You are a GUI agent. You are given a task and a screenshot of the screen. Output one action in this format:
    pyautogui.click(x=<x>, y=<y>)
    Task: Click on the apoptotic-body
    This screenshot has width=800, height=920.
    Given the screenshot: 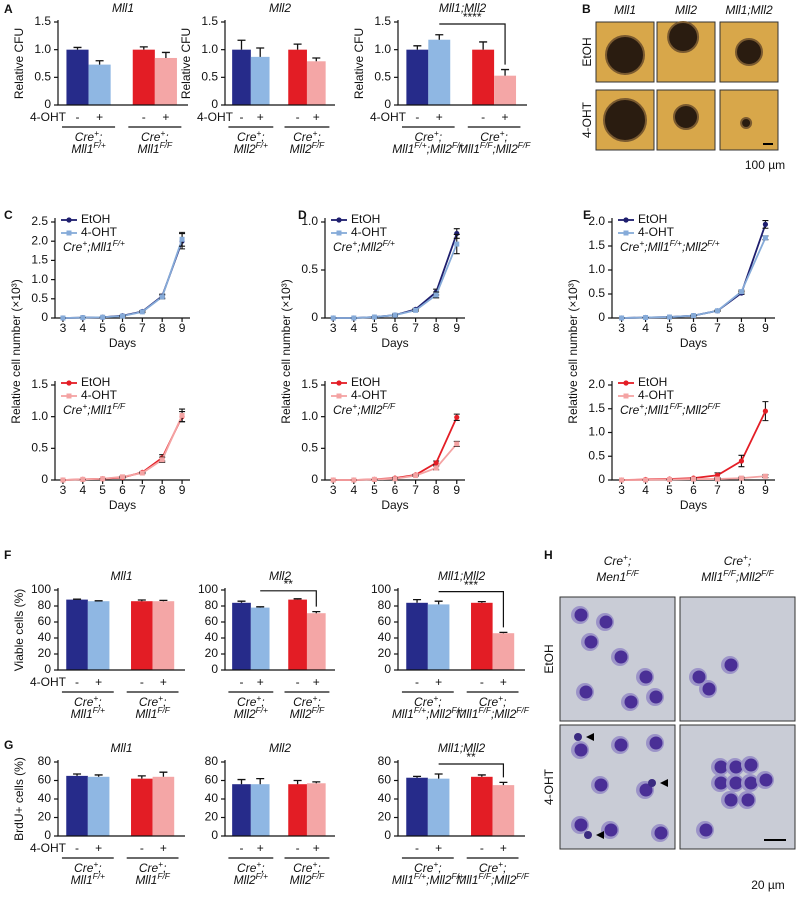 What is the action you would take?
    pyautogui.click(x=588, y=835)
    